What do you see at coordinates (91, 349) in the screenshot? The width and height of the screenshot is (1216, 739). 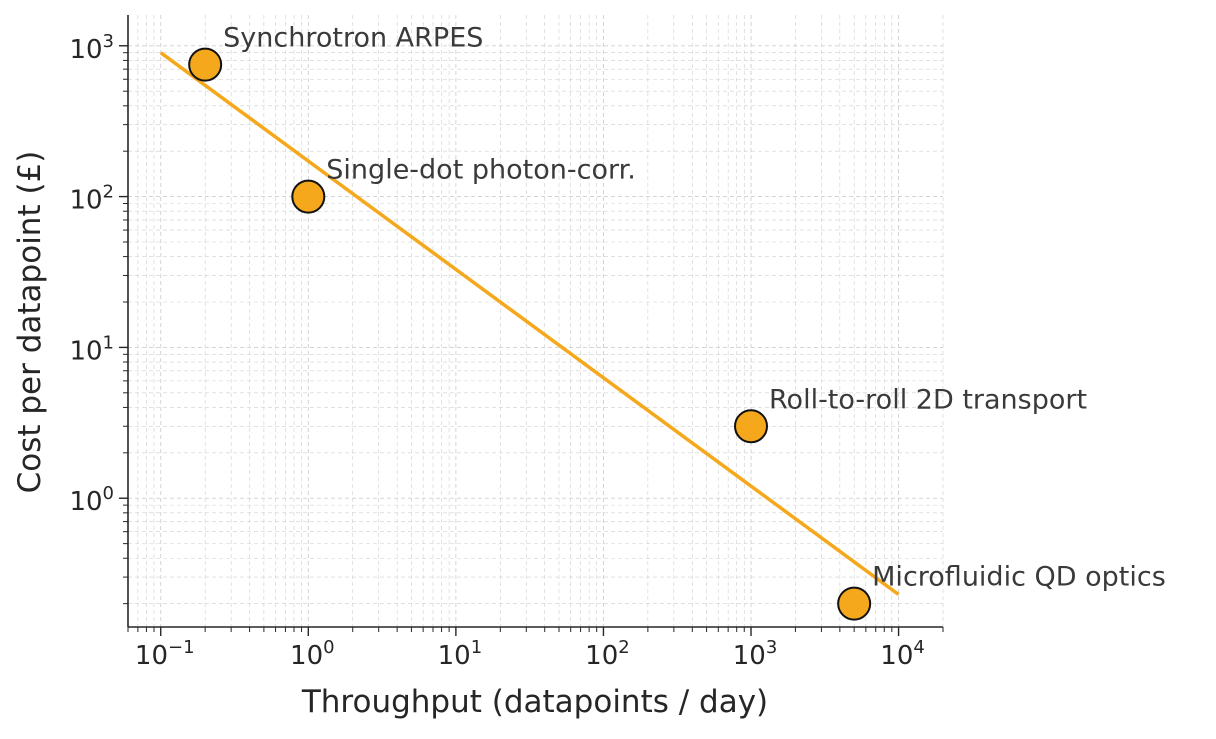 I see `y-tick-label: 101` at bounding box center [91, 349].